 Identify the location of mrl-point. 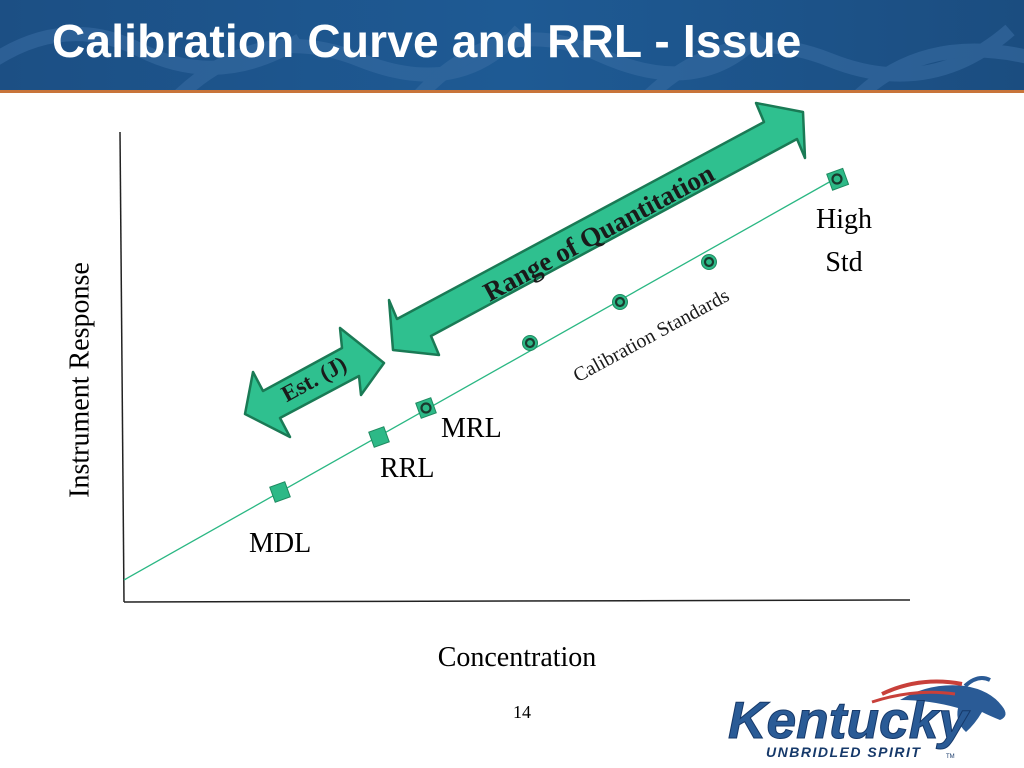
(426, 408).